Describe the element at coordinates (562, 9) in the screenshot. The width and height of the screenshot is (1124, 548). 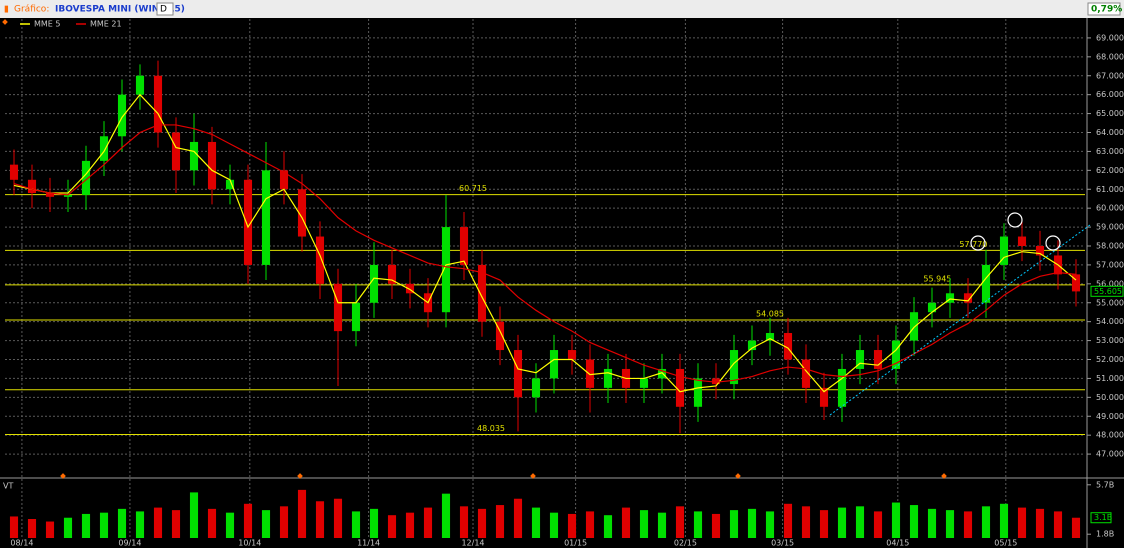
I see `toolbar` at that location.